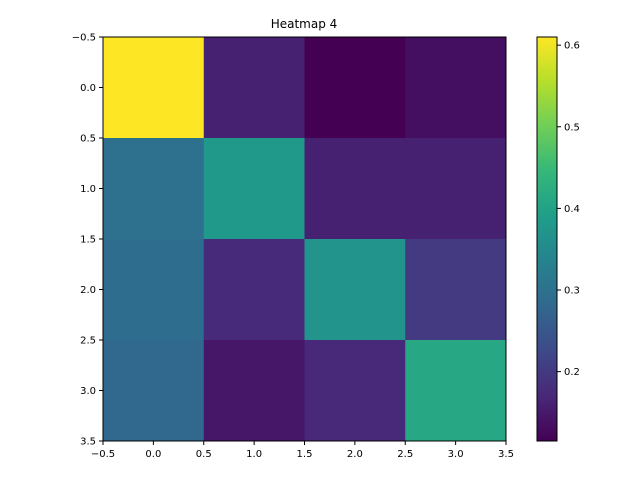 This screenshot has width=640, height=480. Describe the element at coordinates (572, 46) in the screenshot. I see `colorbar-tick-label: 0.6` at that location.